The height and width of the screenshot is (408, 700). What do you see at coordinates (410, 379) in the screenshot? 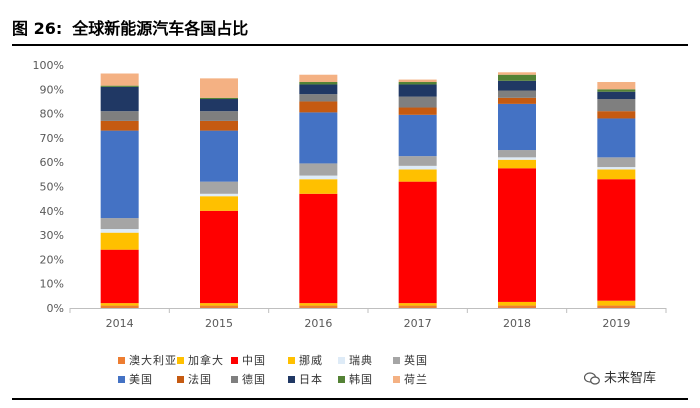
I see `legend-item: 荷兰` at bounding box center [410, 379].